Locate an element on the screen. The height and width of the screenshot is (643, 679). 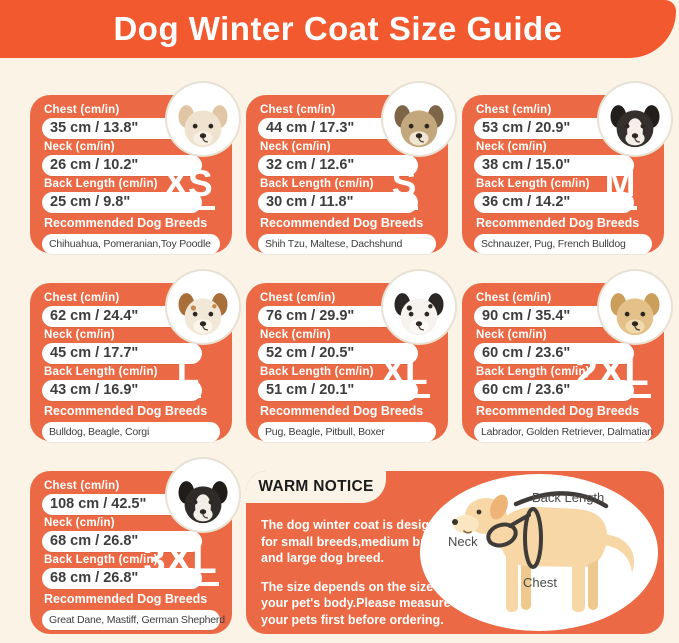
dog-measurement-illustration is located at coordinates (543, 551).